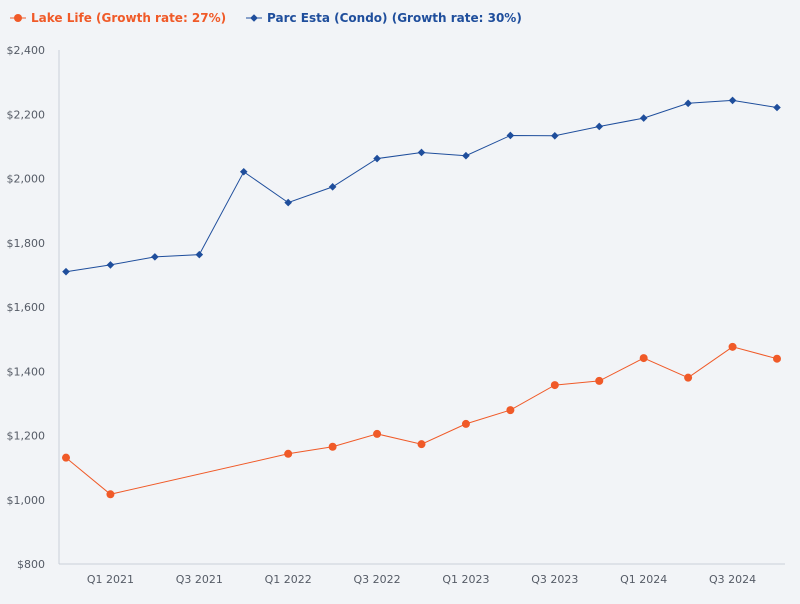  Describe the element at coordinates (26, 436) in the screenshot. I see `y-tick-label: $1,200` at that location.